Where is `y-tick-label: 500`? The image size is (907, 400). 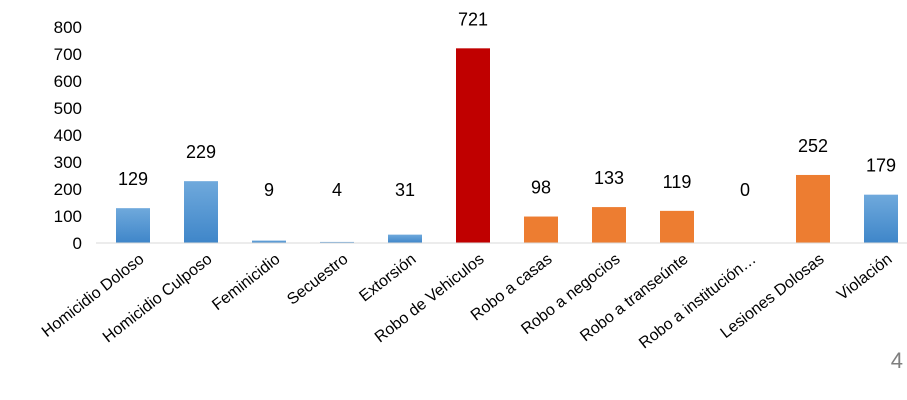 y-tick-label: 500 is located at coordinates (68, 108).